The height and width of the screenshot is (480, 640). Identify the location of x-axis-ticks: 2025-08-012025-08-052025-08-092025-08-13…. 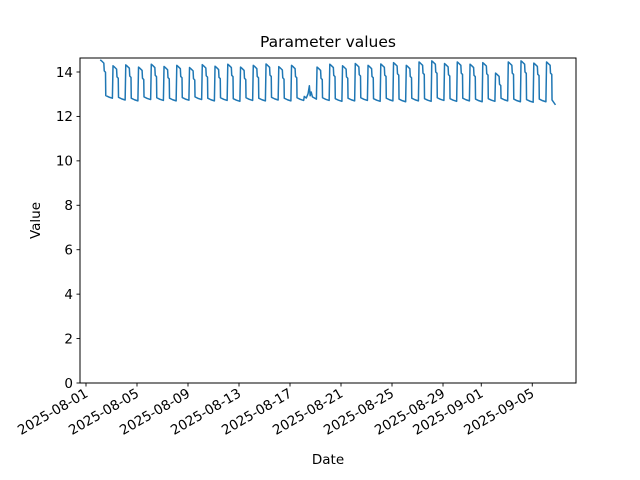
(276, 411).